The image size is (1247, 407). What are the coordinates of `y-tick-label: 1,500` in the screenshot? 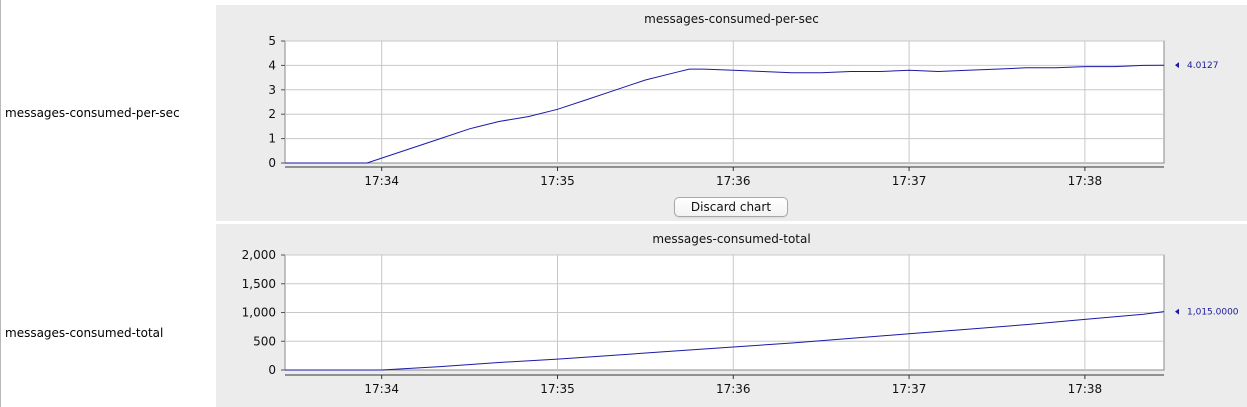 It's located at (259, 284).